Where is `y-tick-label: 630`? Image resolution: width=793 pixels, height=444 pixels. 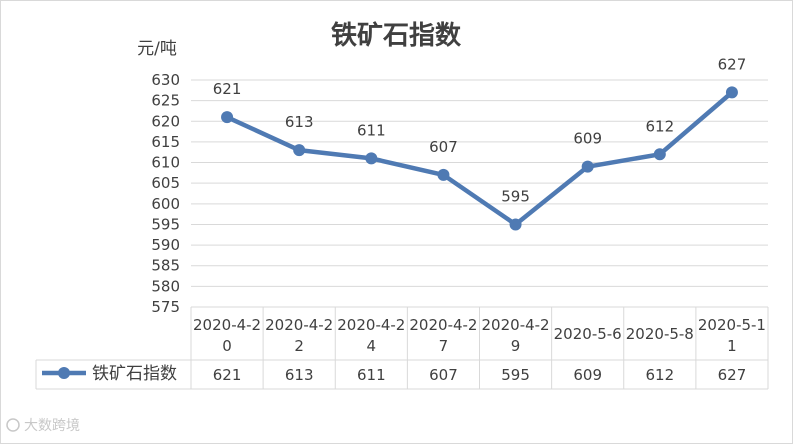
y-tick-label: 630 is located at coordinates (165, 80).